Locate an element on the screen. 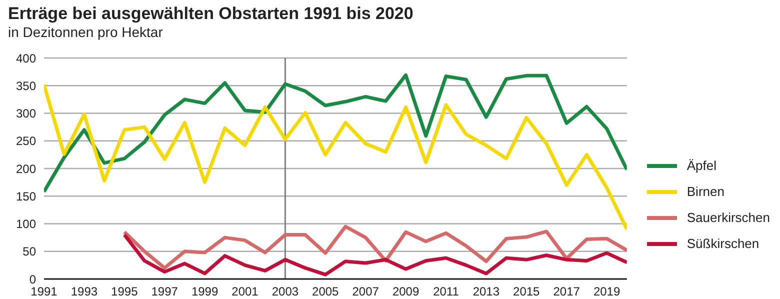 Image resolution: width=780 pixels, height=299 pixels. x-tick-label: 2007 is located at coordinates (366, 291).